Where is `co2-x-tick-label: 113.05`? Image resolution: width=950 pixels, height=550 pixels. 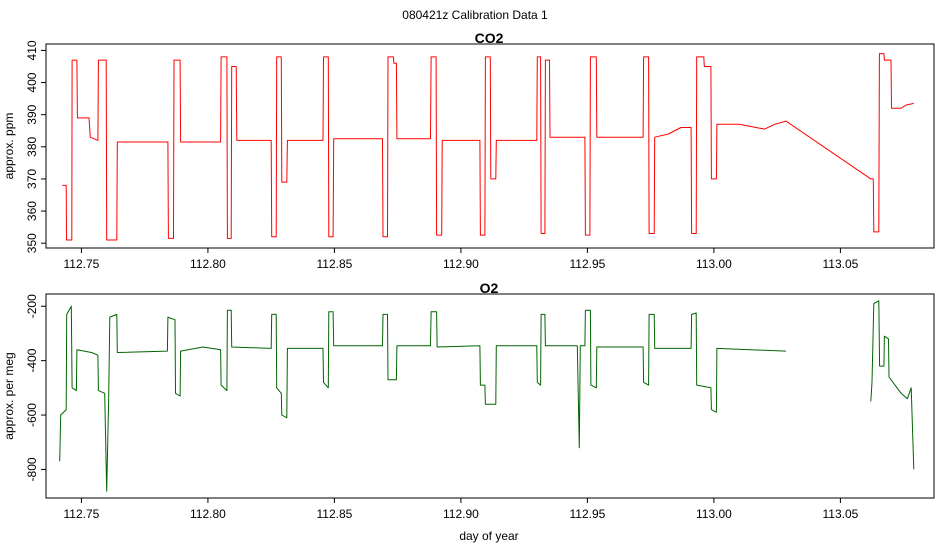 co2-x-tick-label: 113.05 is located at coordinates (840, 264).